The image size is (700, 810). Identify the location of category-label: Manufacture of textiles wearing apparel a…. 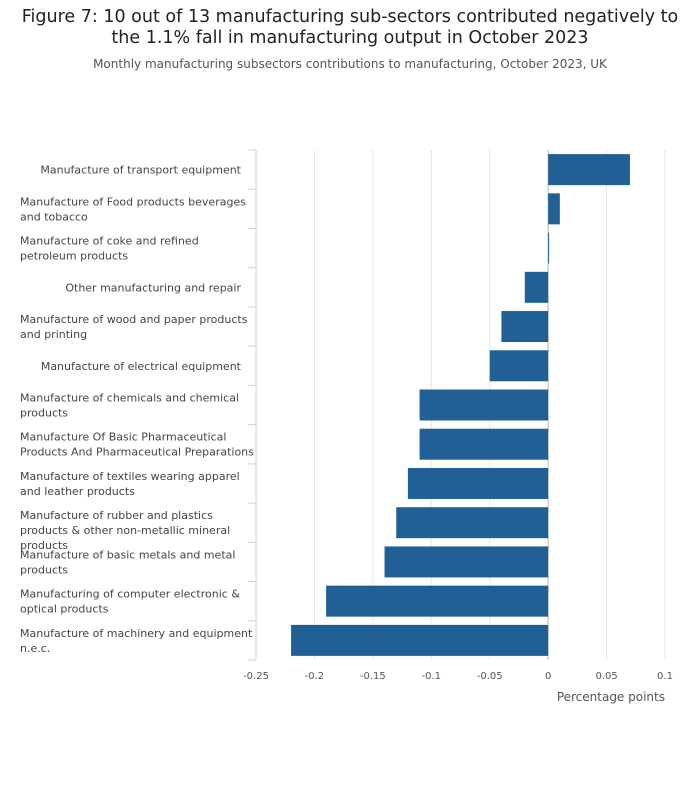
(130, 484).